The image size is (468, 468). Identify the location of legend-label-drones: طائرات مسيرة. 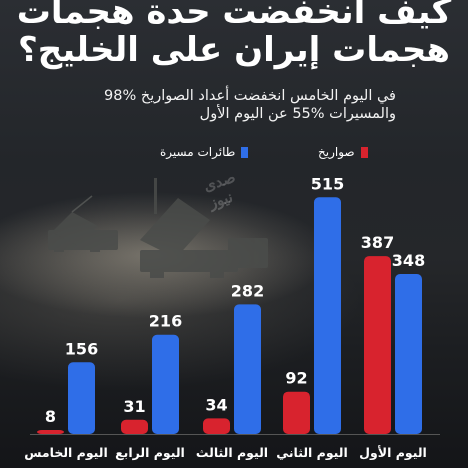
(198, 152).